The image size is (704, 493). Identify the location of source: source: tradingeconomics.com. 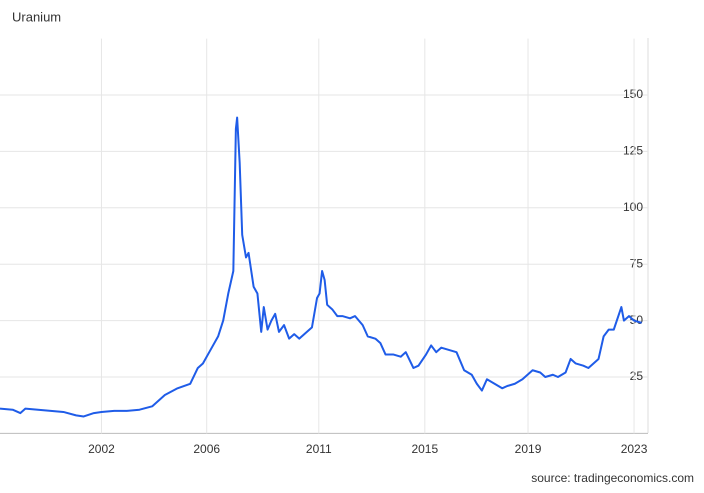
(612, 478).